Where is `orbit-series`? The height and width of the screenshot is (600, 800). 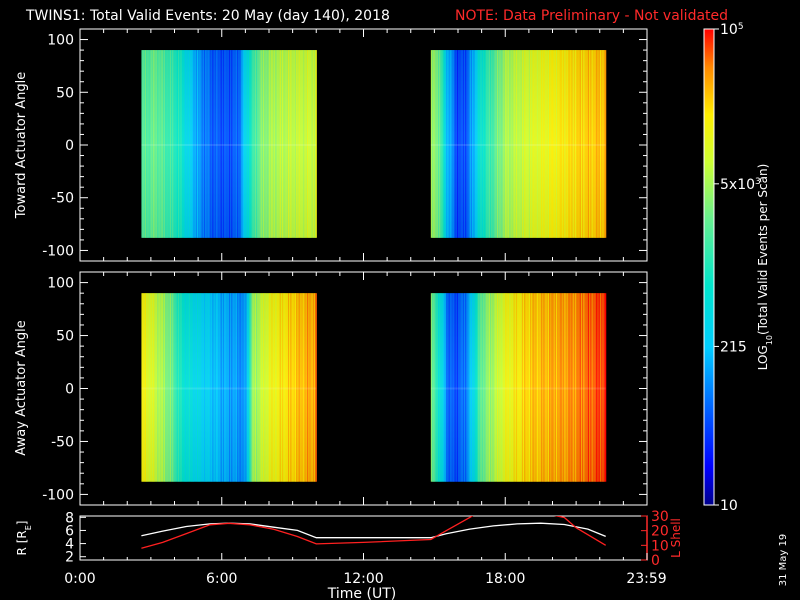 orbit-series is located at coordinates (374, 532).